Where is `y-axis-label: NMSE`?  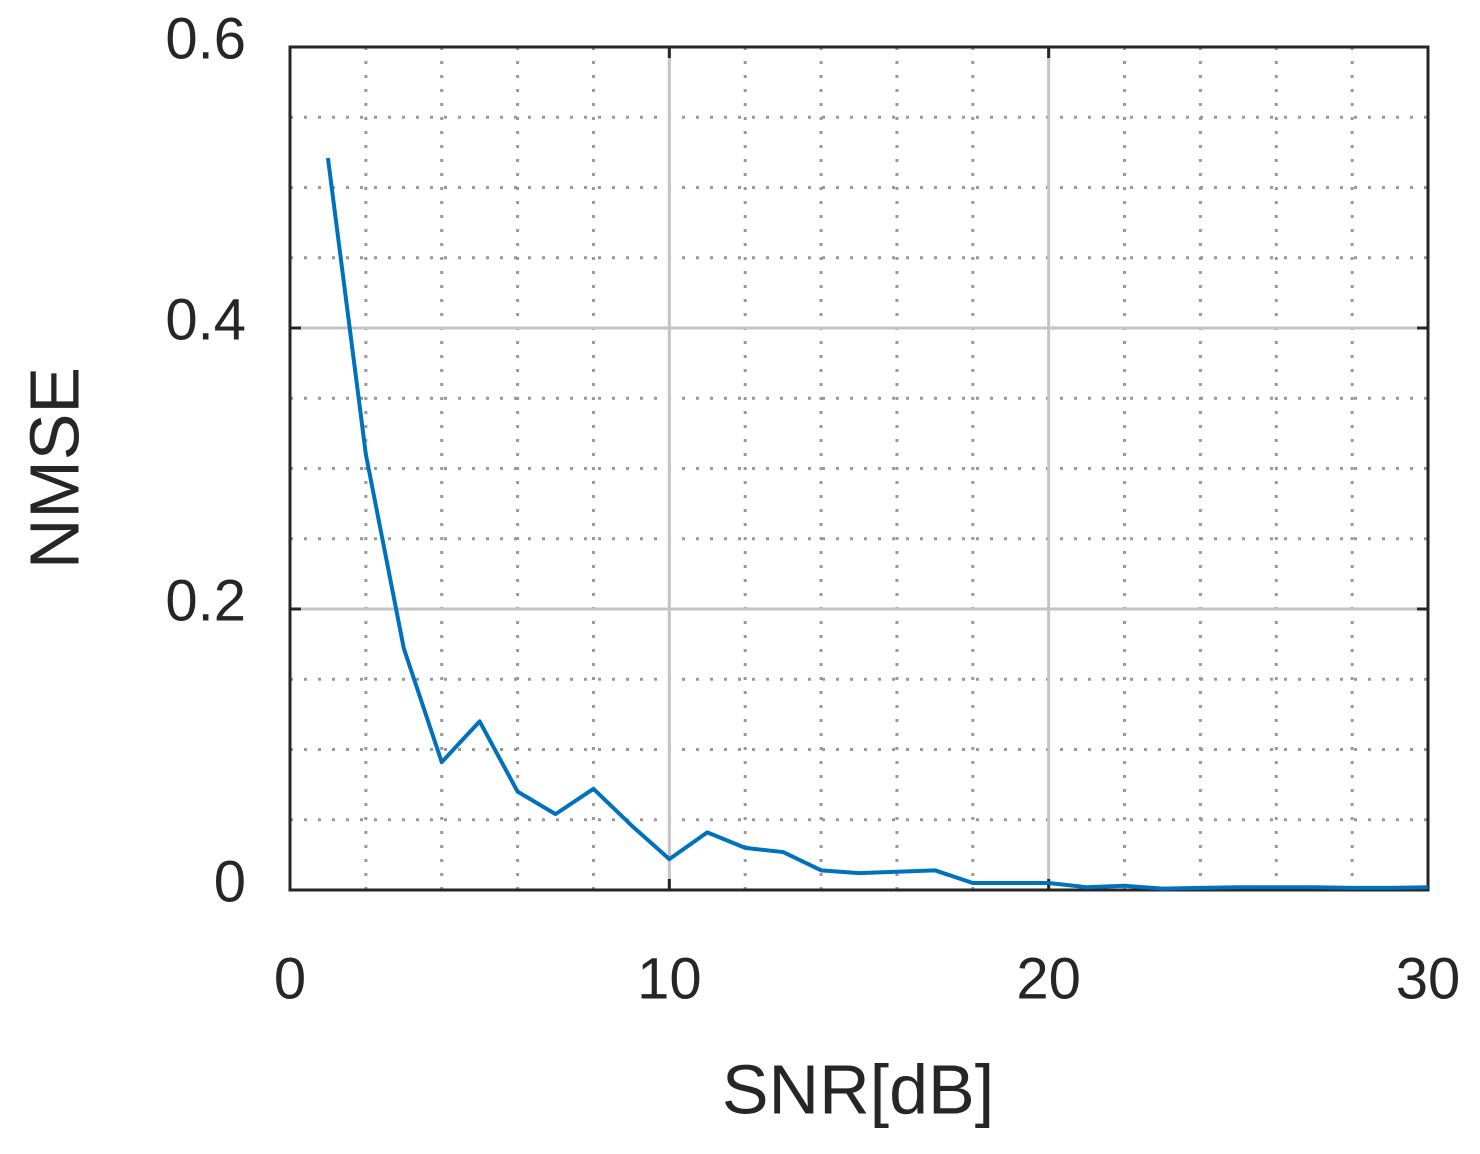
y-axis-label: NMSE is located at coordinates (54, 468).